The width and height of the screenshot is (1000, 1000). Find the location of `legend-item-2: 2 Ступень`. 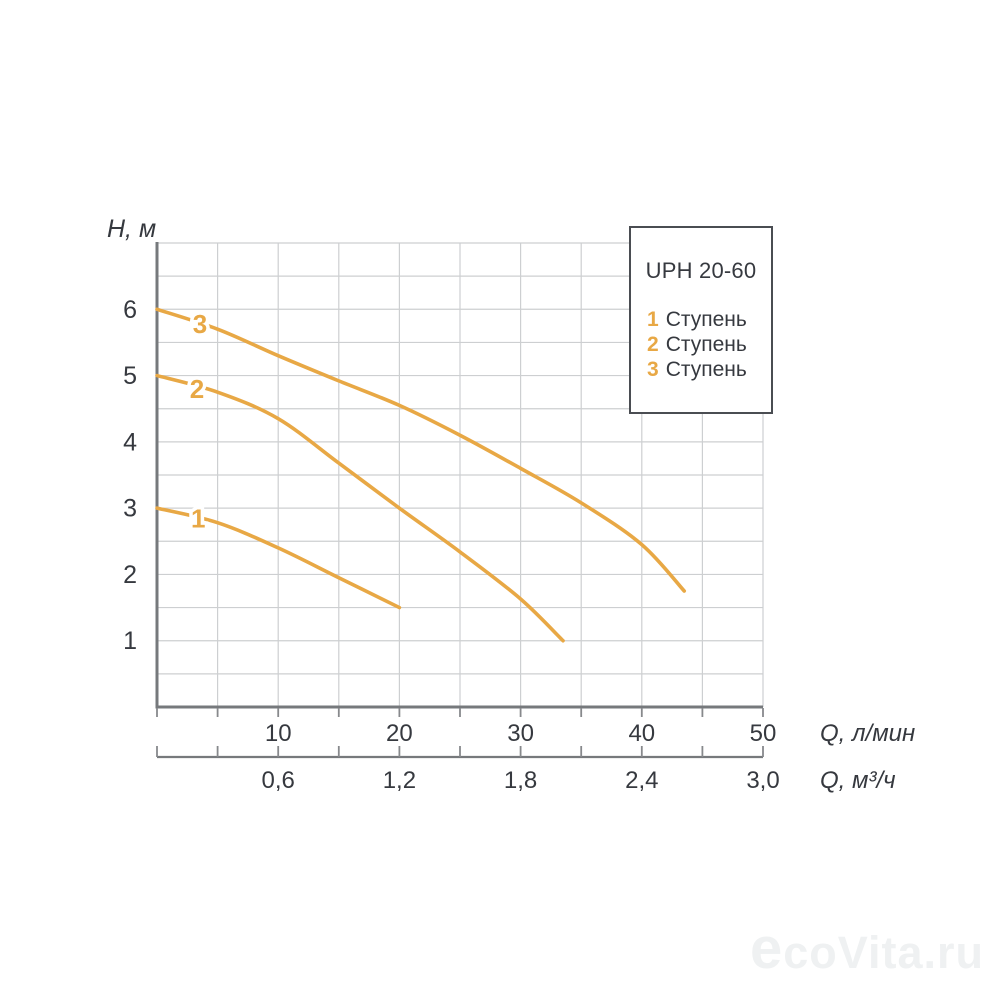

legend-item-2: 2 Ступень is located at coordinates (709, 344).